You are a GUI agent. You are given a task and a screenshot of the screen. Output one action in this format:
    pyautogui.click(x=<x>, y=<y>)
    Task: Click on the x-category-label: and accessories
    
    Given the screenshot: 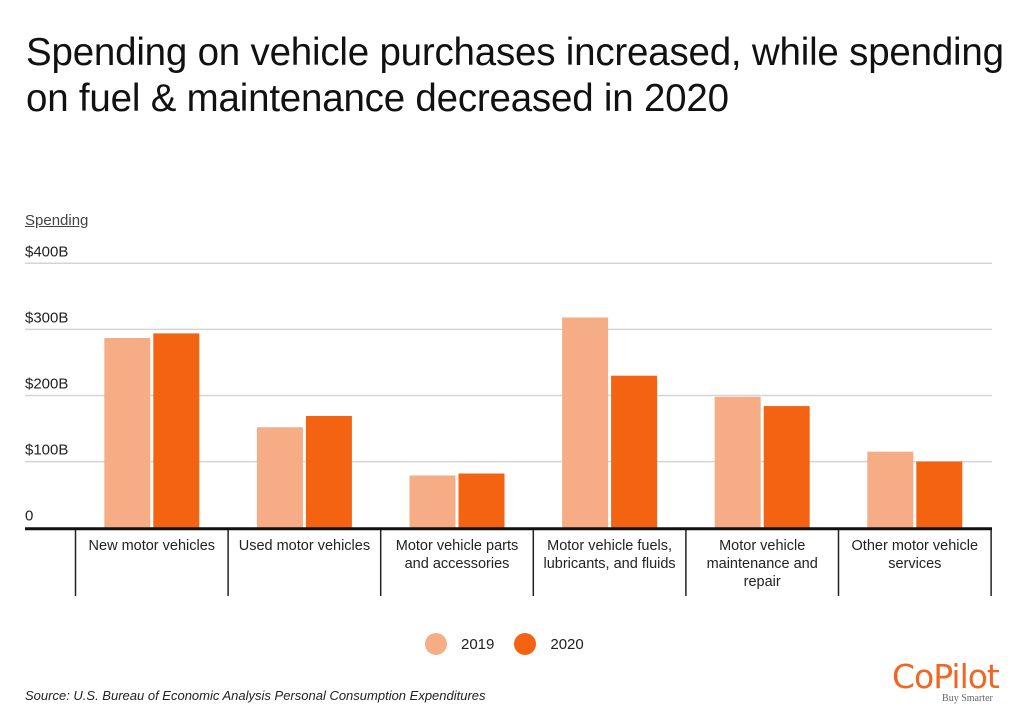 What is the action you would take?
    pyautogui.click(x=457, y=564)
    